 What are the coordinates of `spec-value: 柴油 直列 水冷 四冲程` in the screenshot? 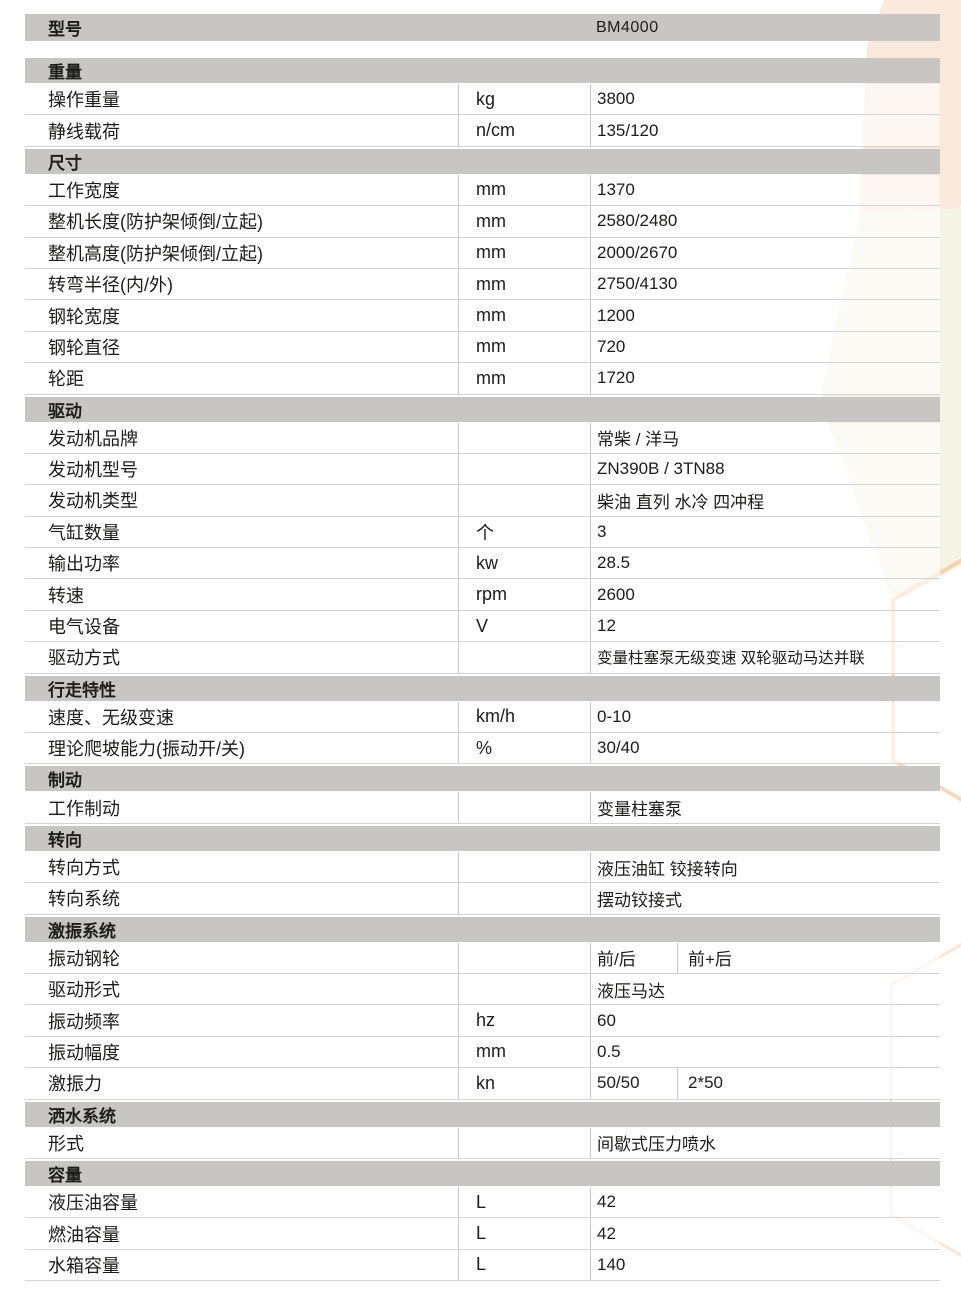 It's located at (681, 502).